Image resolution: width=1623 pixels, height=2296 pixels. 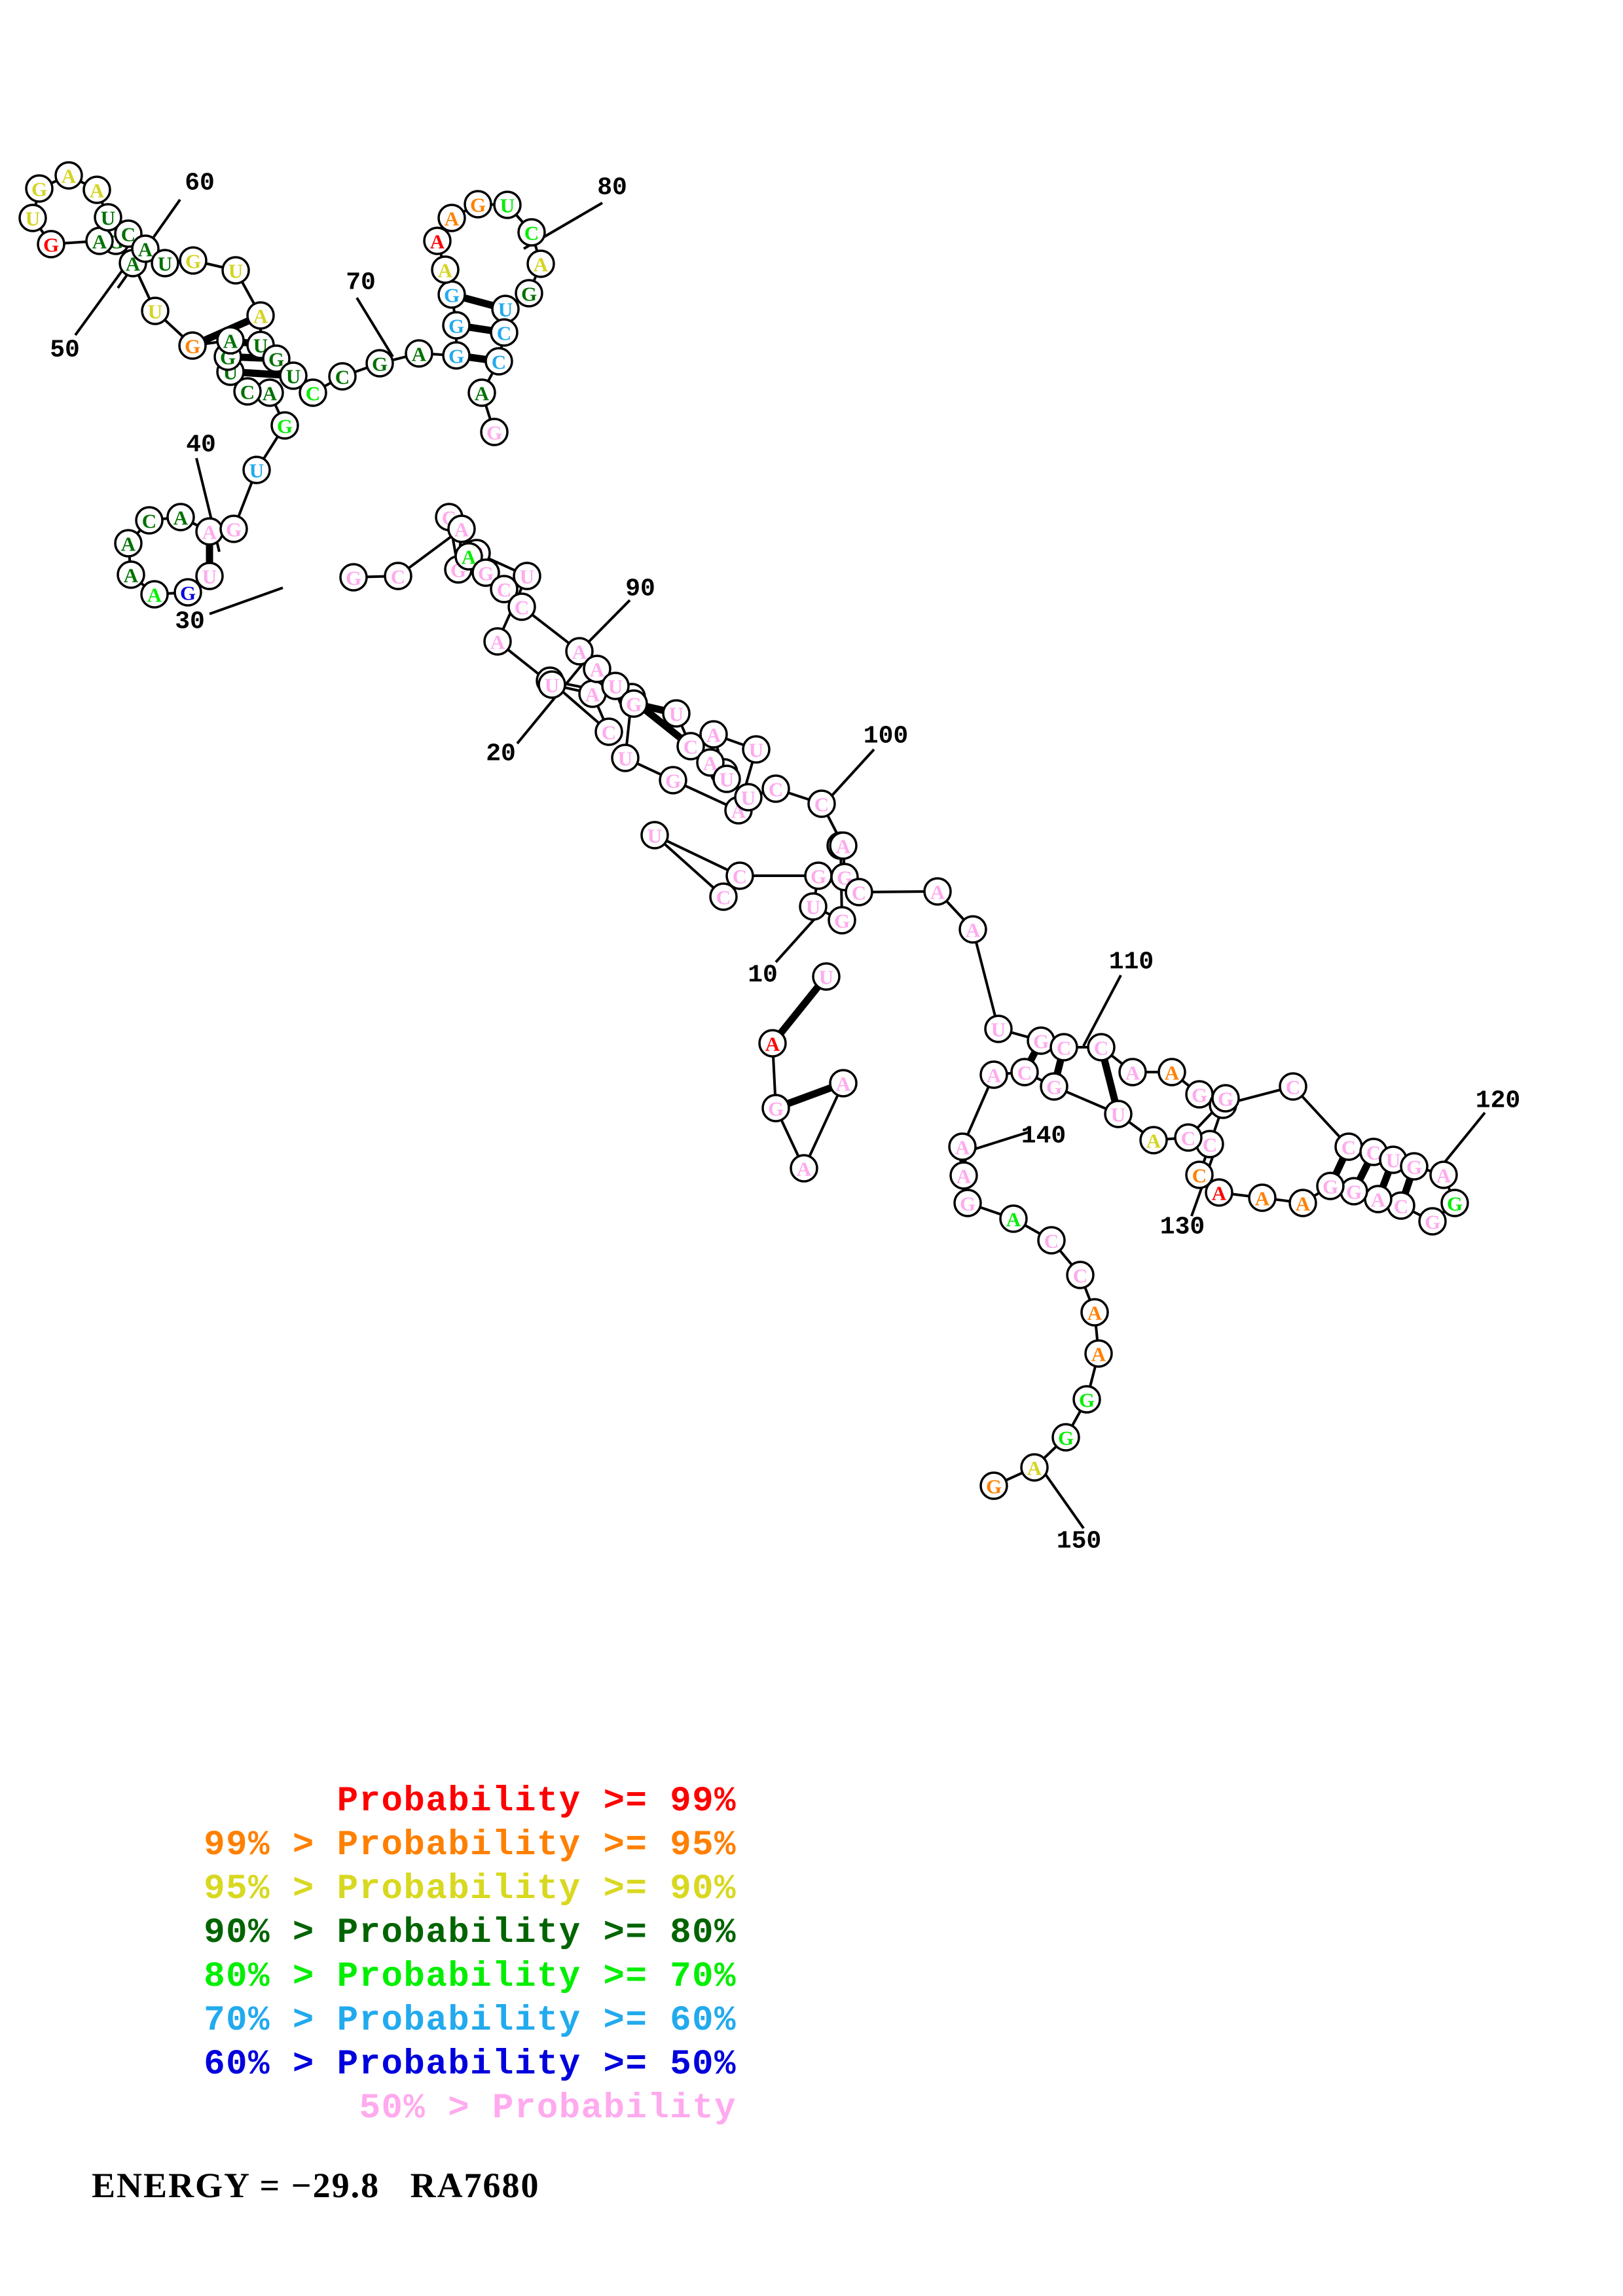 I want to click on nucleotide-23: U, so click(x=552, y=684).